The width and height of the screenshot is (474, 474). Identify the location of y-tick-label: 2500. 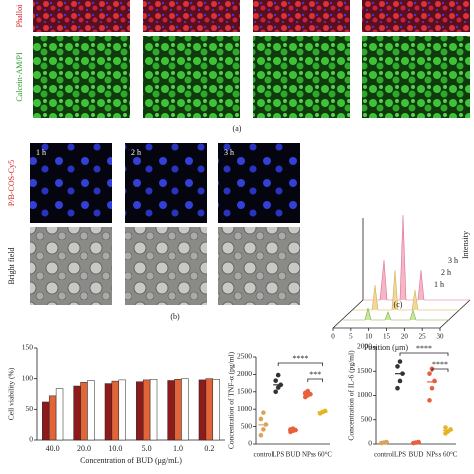
(244, 356).